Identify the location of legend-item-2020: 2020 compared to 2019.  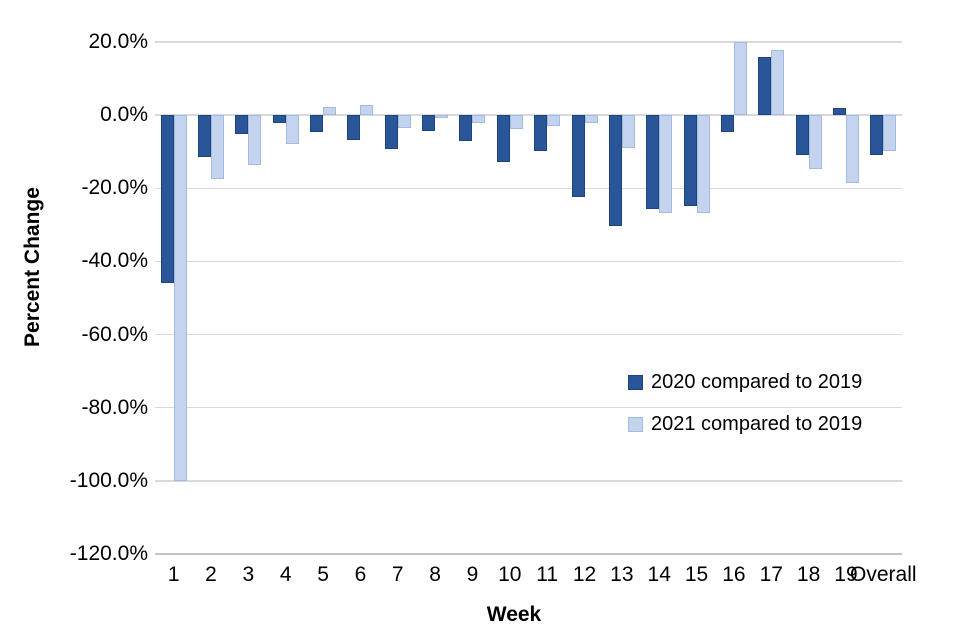
(745, 382).